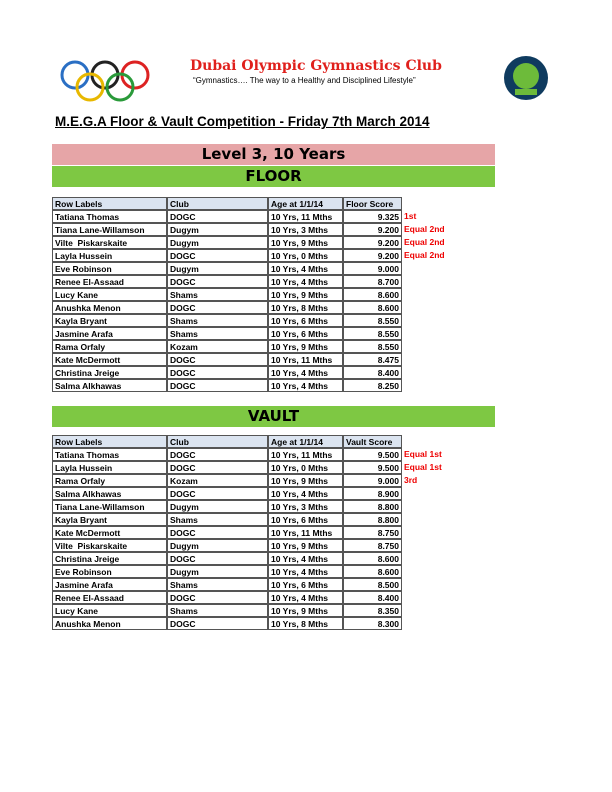 Image resolution: width=612 pixels, height=792 pixels. Describe the element at coordinates (372, 203) in the screenshot. I see `column-header: Floor Score` at that location.